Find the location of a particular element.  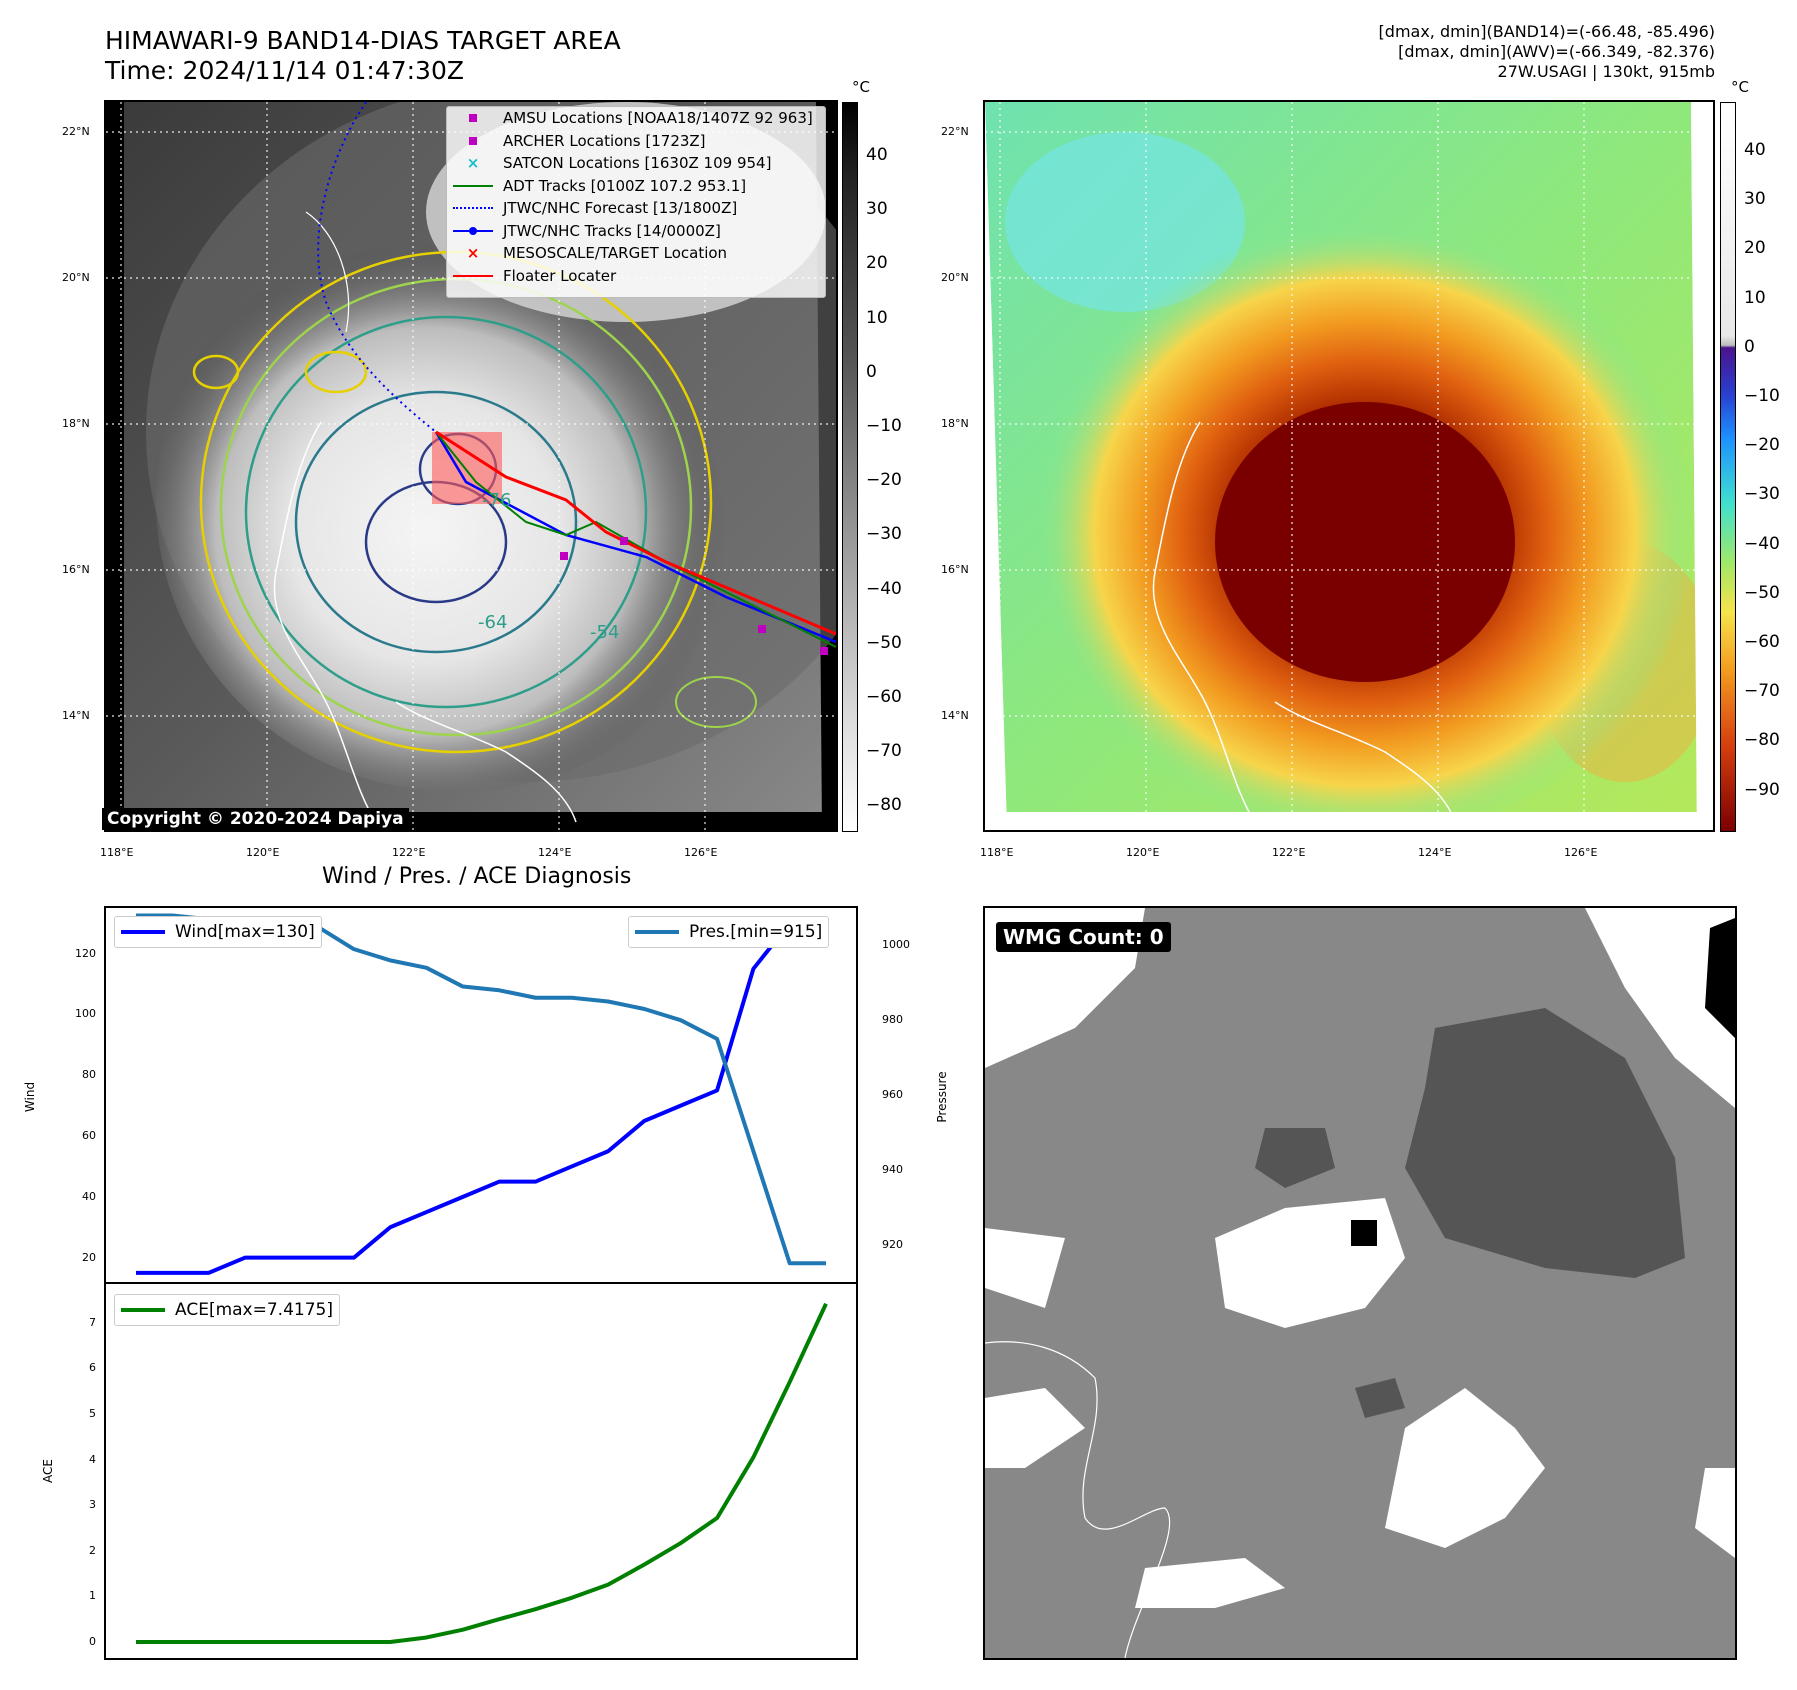

axis-tick-label: 5 is located at coordinates (92, 1413).